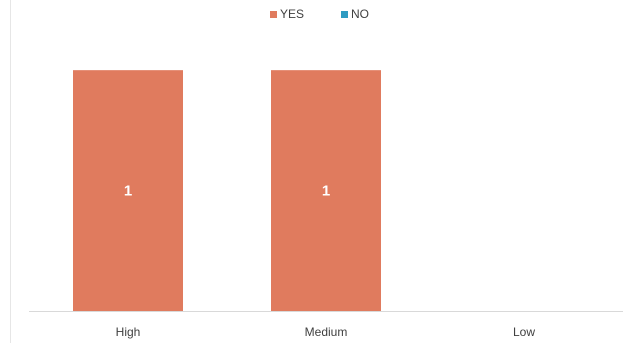 This screenshot has height=343, width=627. I want to click on bar-yes-medium, so click(326, 191).